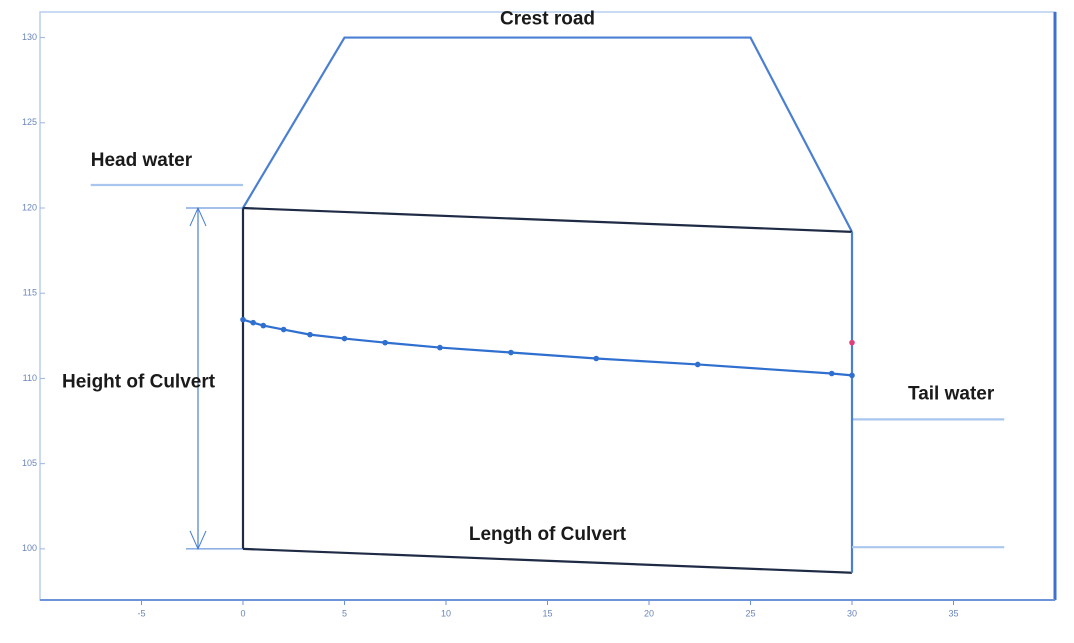  Describe the element at coordinates (242, 613) in the screenshot. I see `x-tick-label: 0` at that location.